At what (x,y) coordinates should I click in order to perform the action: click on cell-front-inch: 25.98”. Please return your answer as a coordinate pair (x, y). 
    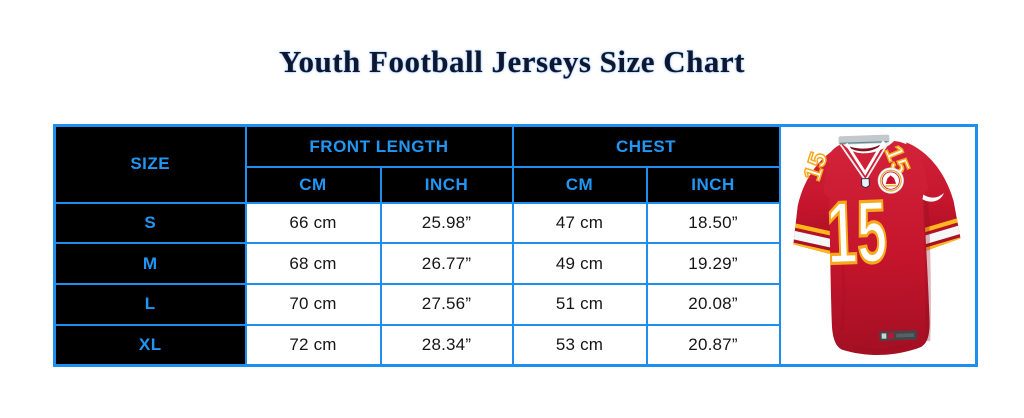
    Looking at the image, I should click on (446, 223).